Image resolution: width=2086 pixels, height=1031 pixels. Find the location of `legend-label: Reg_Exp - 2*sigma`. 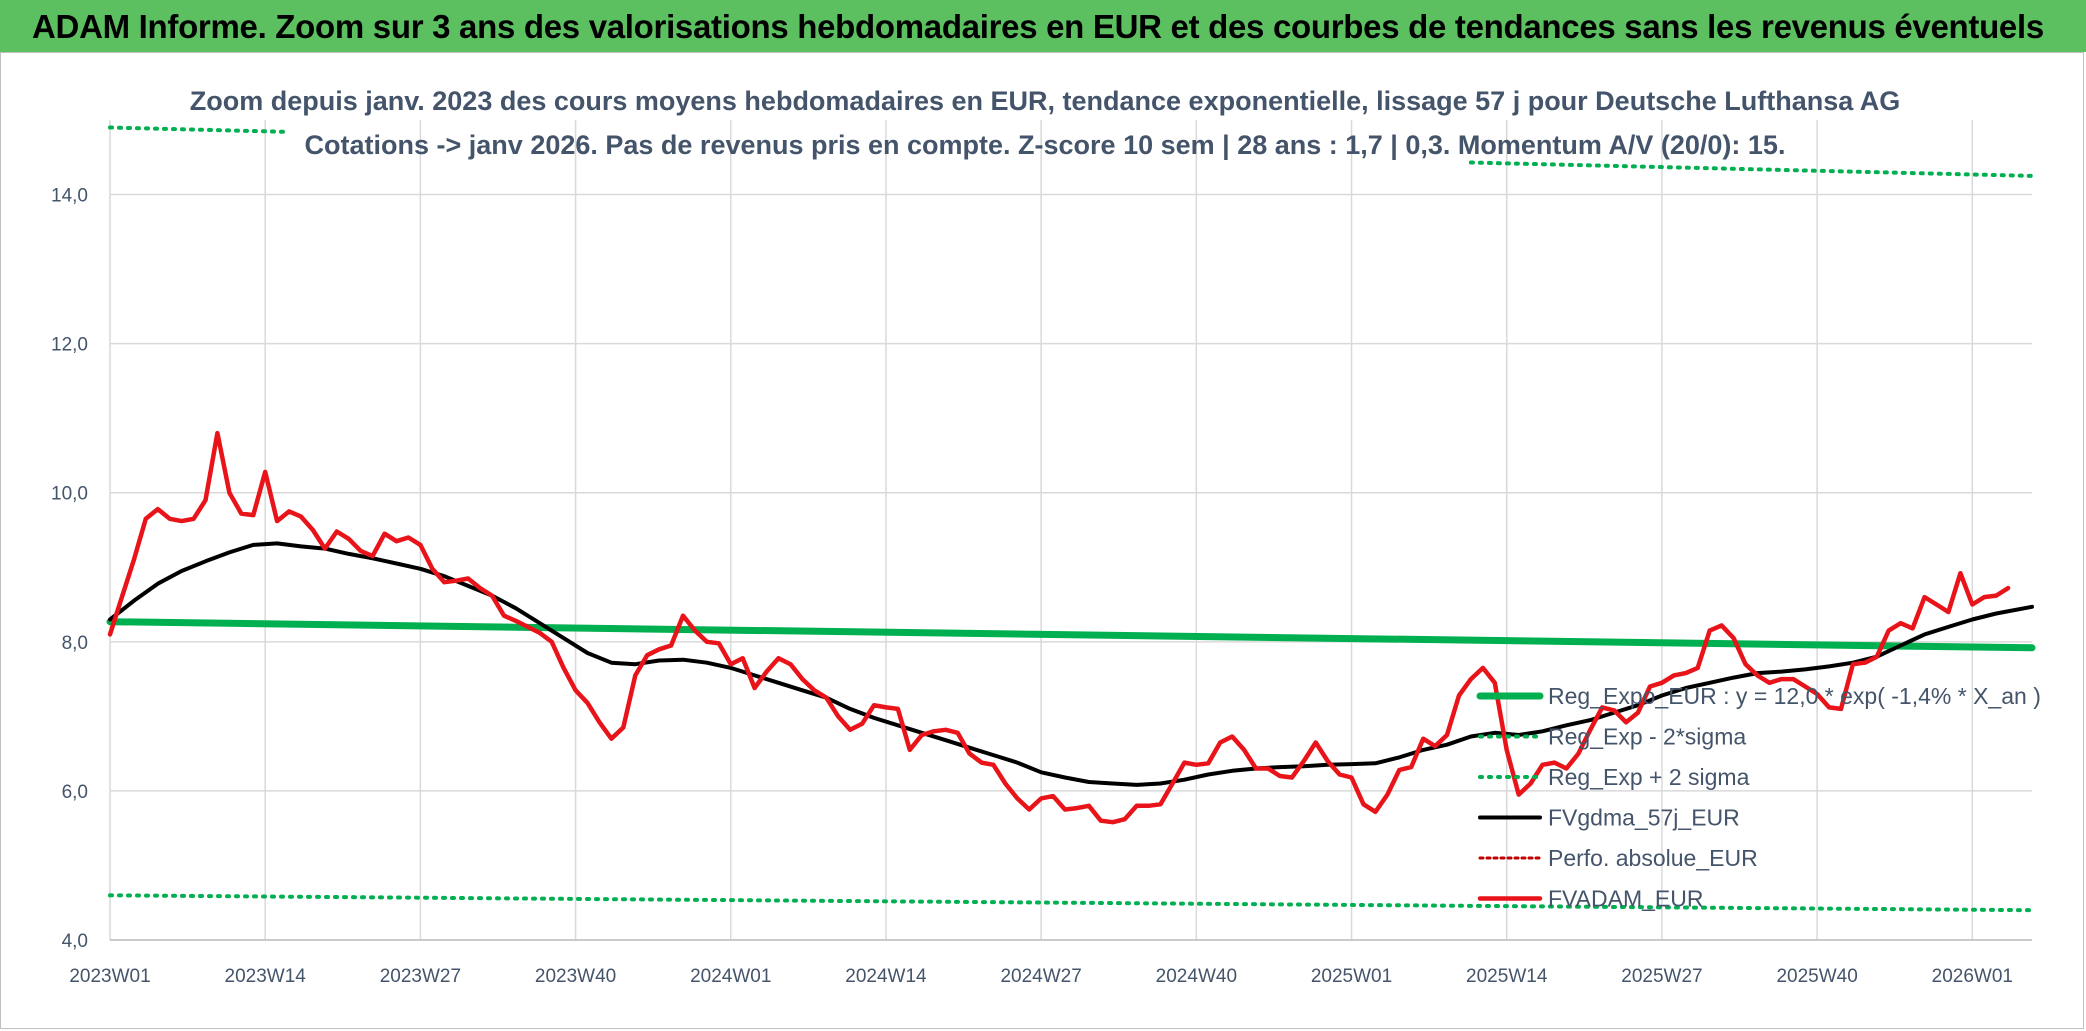

legend-label: Reg_Exp - 2*sigma is located at coordinates (1647, 737).